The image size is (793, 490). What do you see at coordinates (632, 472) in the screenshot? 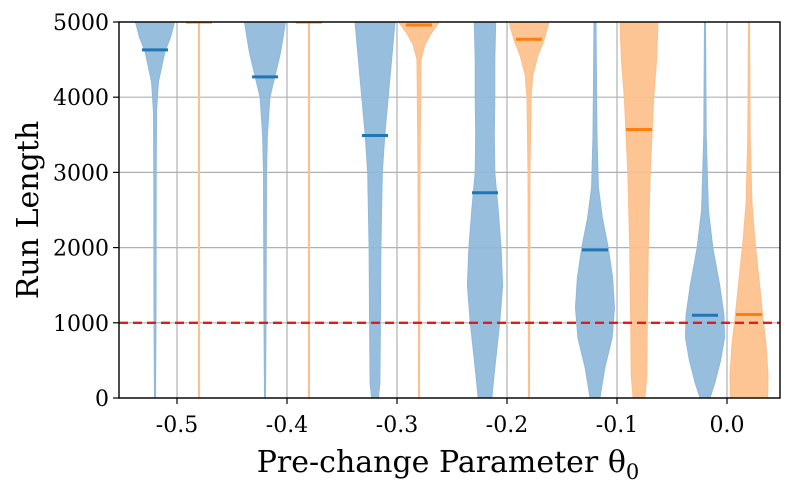
I see `x-axis-label-subscript: 0` at bounding box center [632, 472].